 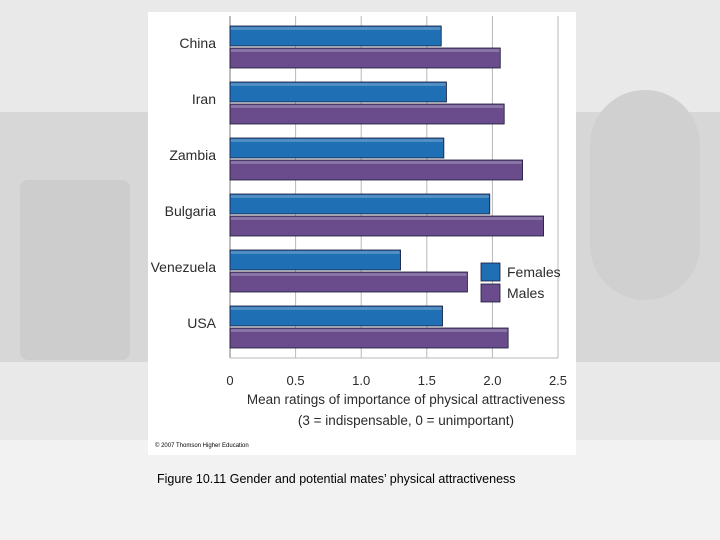 I want to click on x-tick-label: 2.0, so click(x=492, y=380).